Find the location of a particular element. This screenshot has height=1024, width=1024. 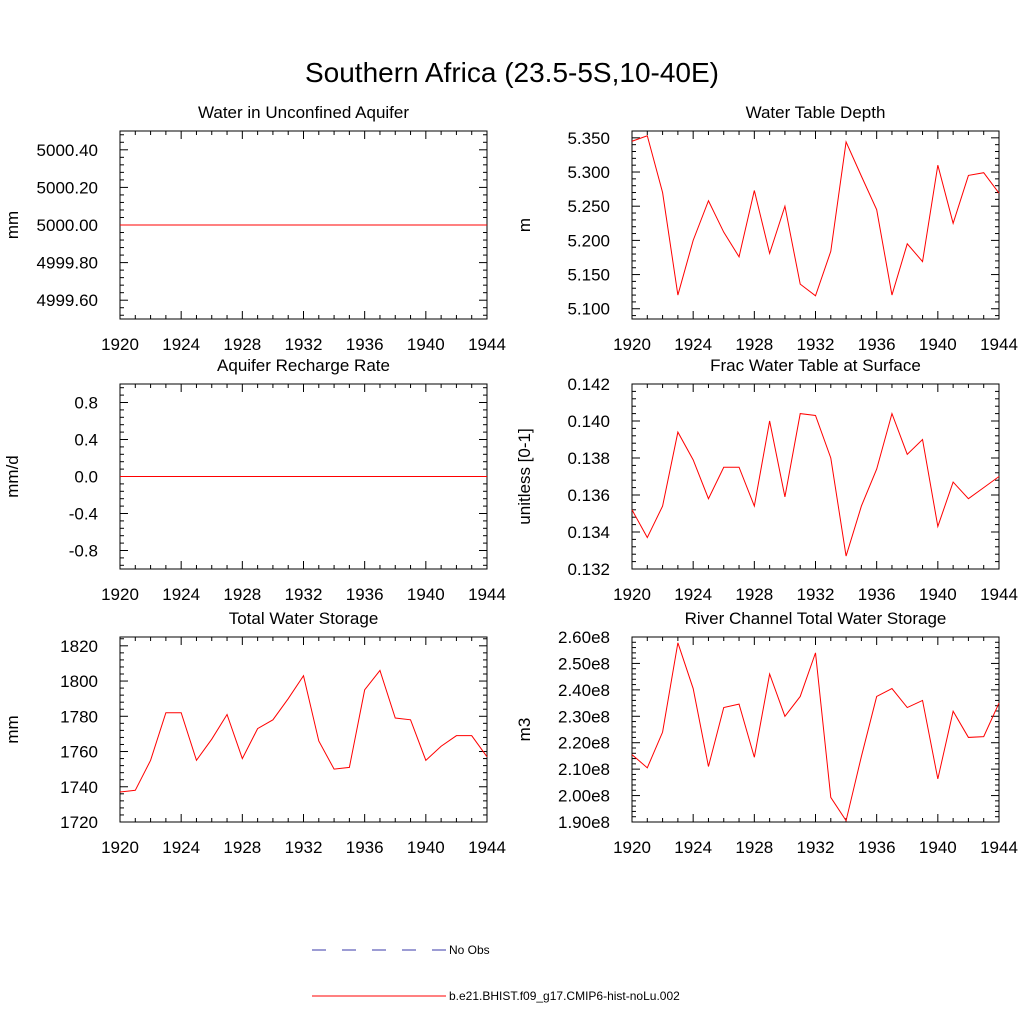

y-axis-label: m3 is located at coordinates (524, 730).